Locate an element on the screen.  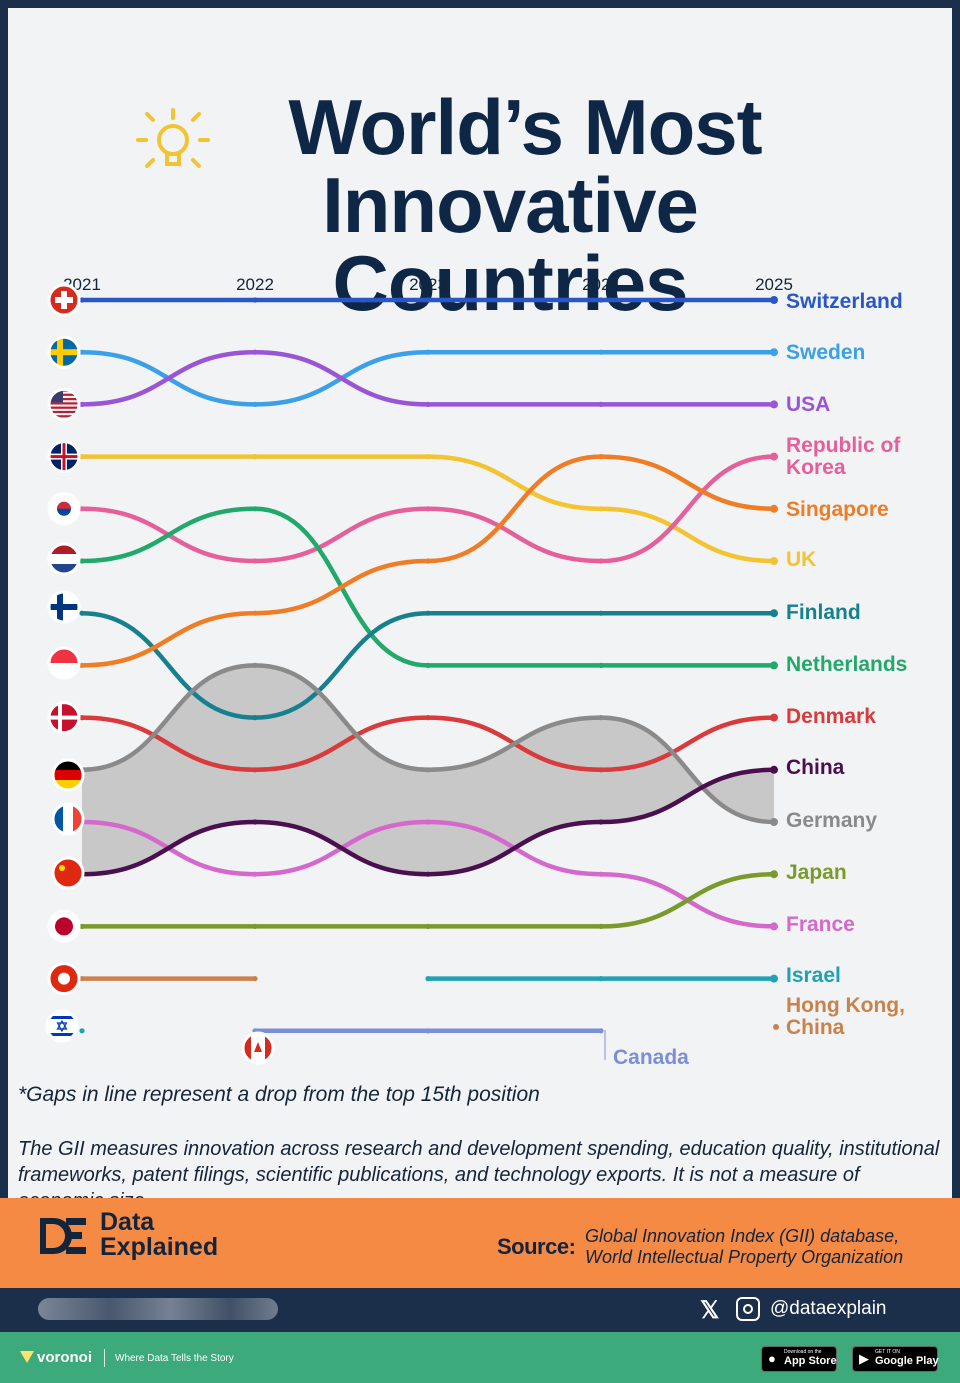
series-line-uk is located at coordinates (428, 509).